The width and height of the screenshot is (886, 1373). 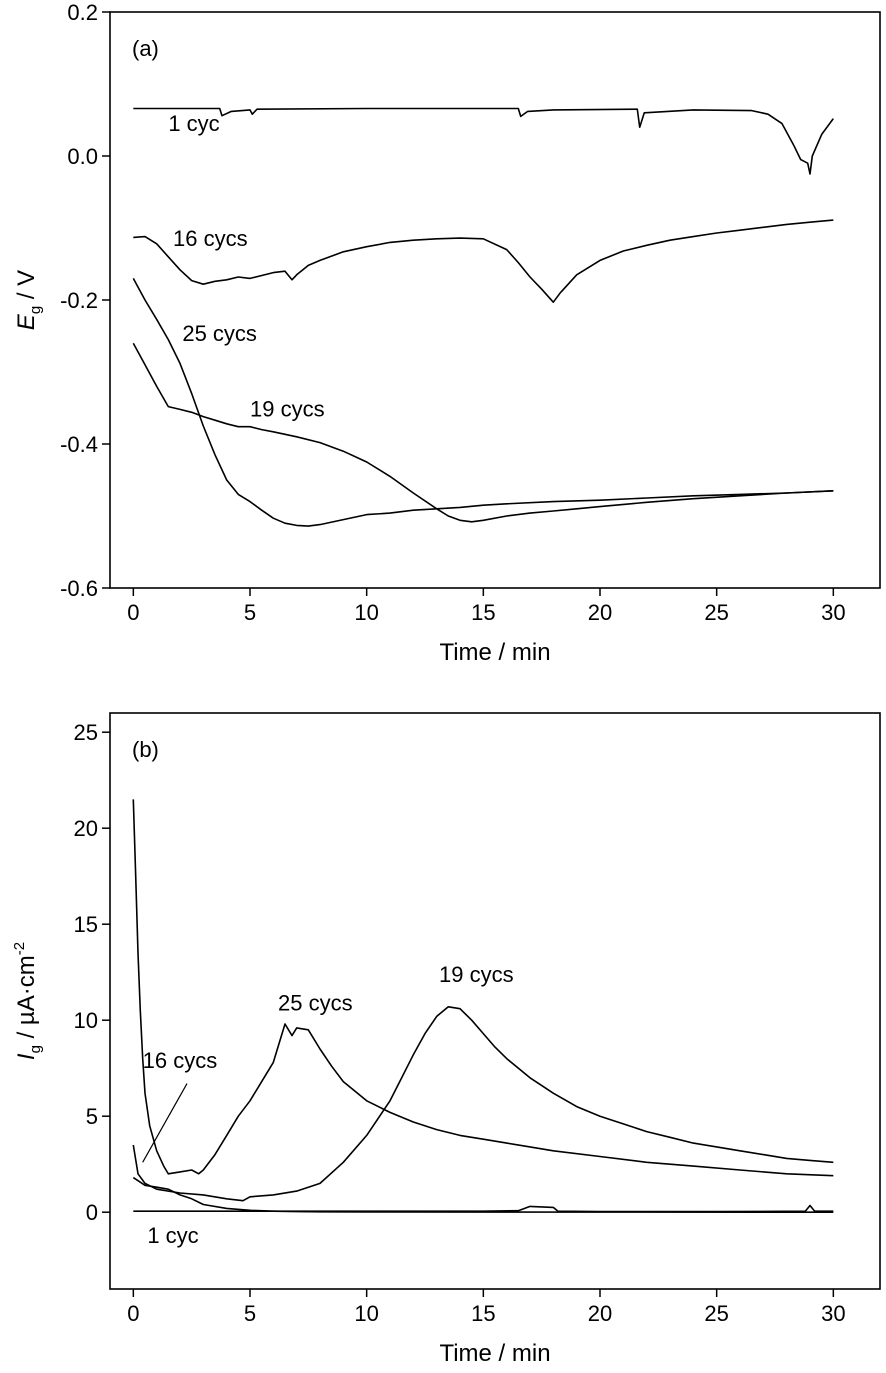 What do you see at coordinates (35, 1049) in the screenshot?
I see `y-axis-title-b-sub: g` at bounding box center [35, 1049].